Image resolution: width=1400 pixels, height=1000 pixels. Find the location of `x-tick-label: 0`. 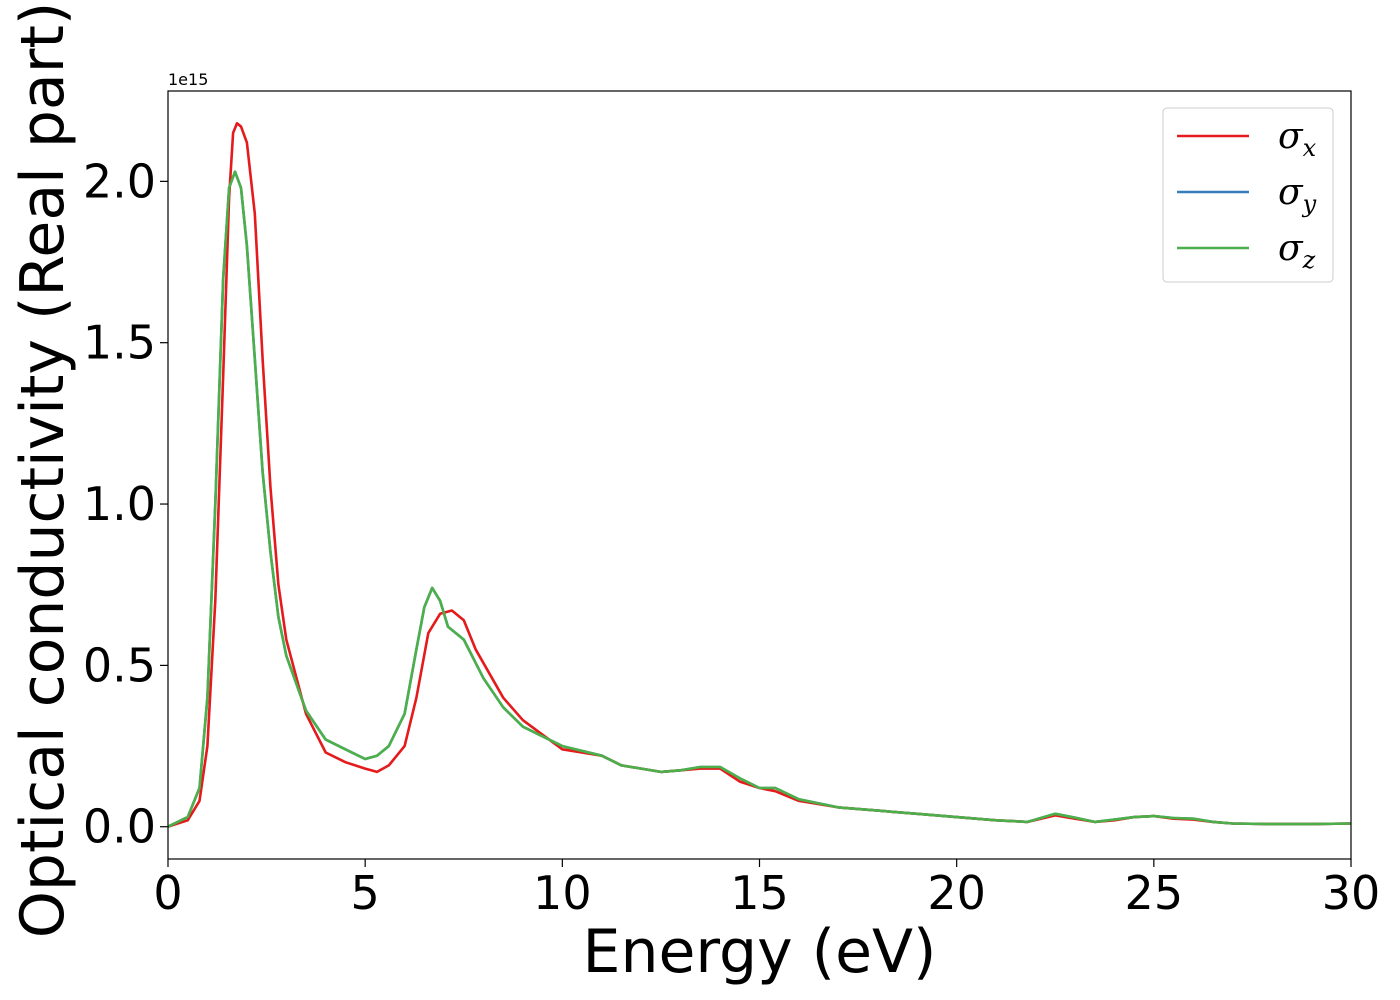

x-tick-label: 0 is located at coordinates (167, 893).